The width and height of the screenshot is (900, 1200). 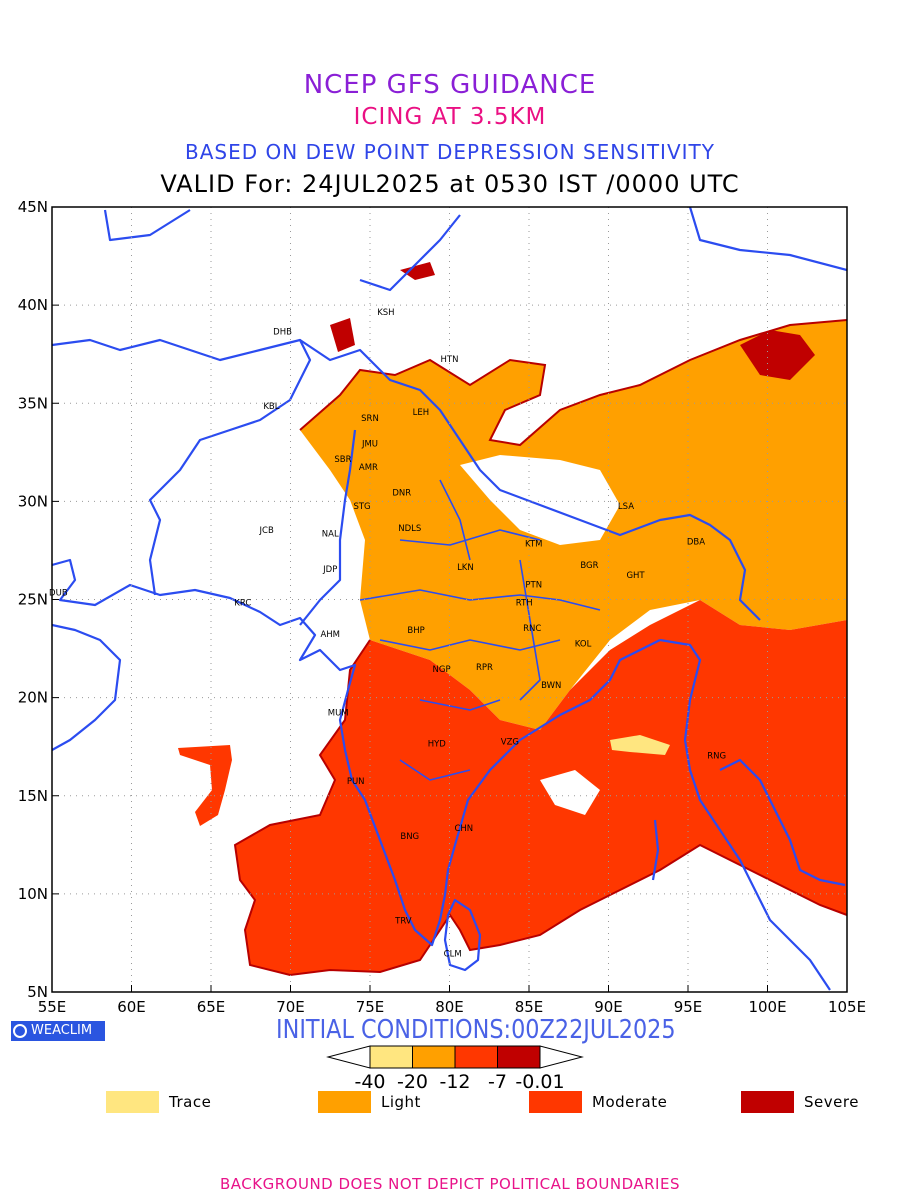 What do you see at coordinates (532, 629) in the screenshot?
I see `station-label-rnc: RNC` at bounding box center [532, 629].